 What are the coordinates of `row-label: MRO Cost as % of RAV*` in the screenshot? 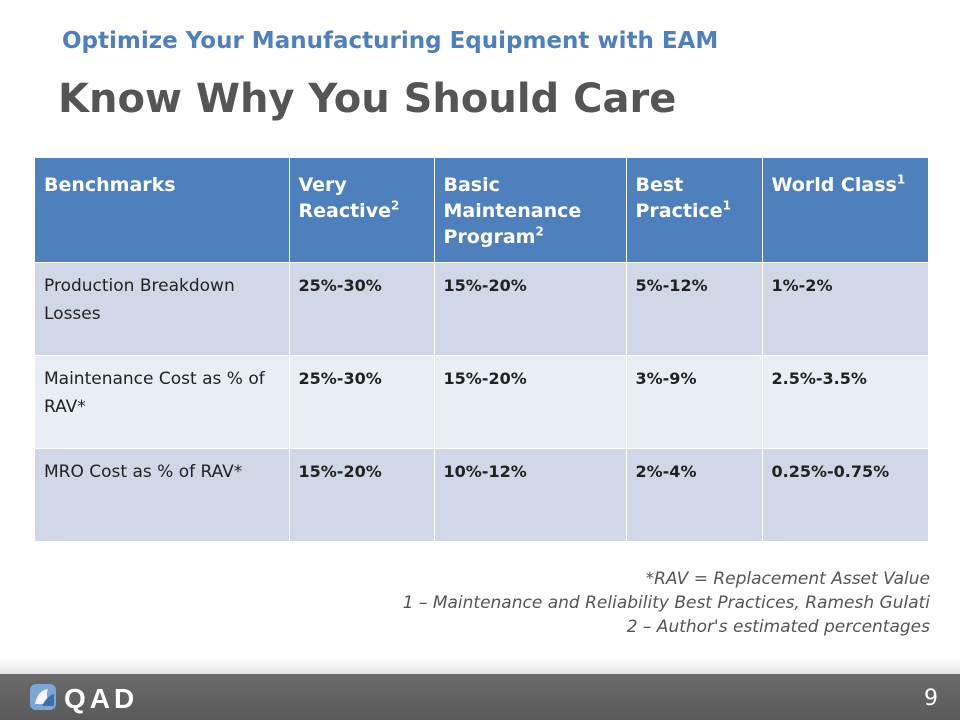 It's located at (162, 494).